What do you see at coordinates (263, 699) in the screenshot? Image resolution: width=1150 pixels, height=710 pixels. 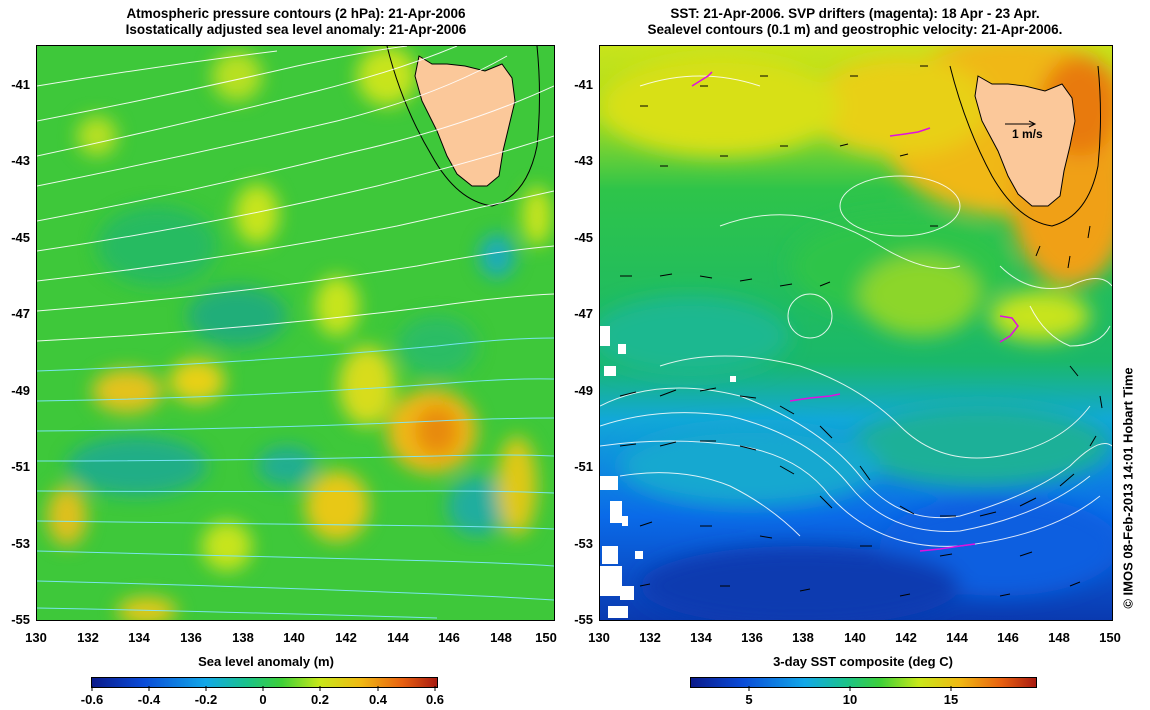 I see `left-colorbar-label: 0` at bounding box center [263, 699].